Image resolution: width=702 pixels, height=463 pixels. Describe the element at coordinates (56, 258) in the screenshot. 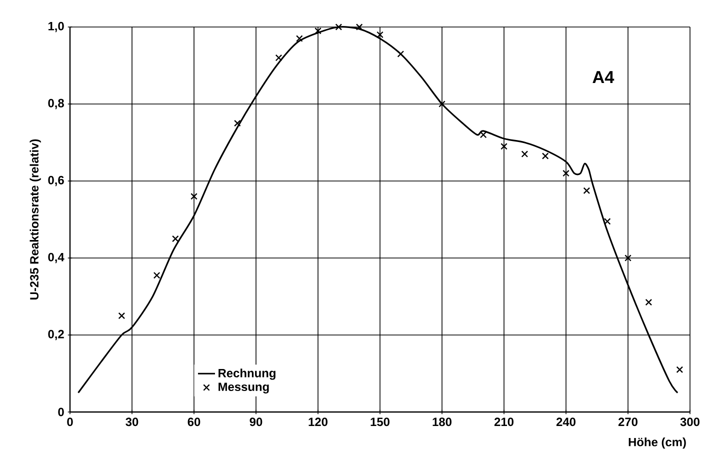

I see `y-tick-label: 0,4` at that location.